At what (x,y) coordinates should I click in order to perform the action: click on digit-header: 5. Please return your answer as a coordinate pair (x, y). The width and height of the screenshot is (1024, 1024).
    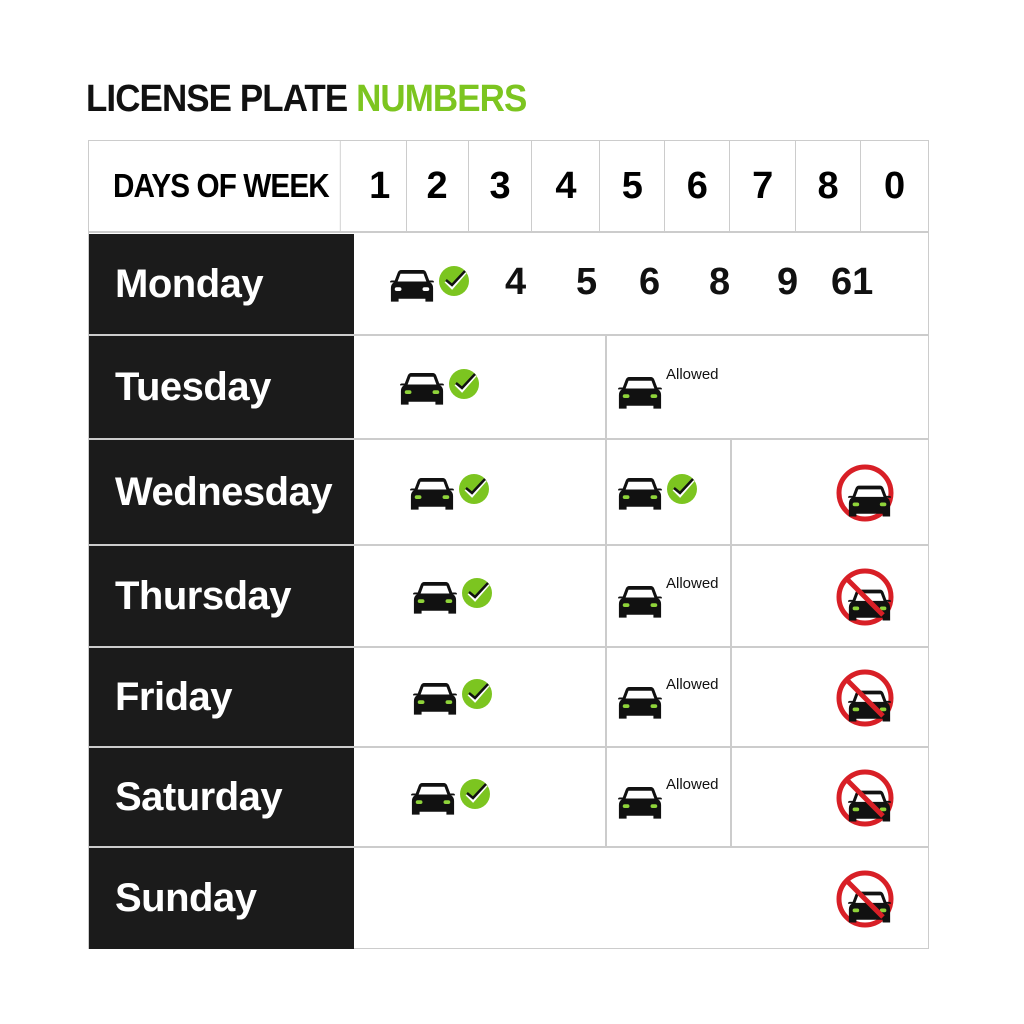
    Looking at the image, I should click on (633, 186).